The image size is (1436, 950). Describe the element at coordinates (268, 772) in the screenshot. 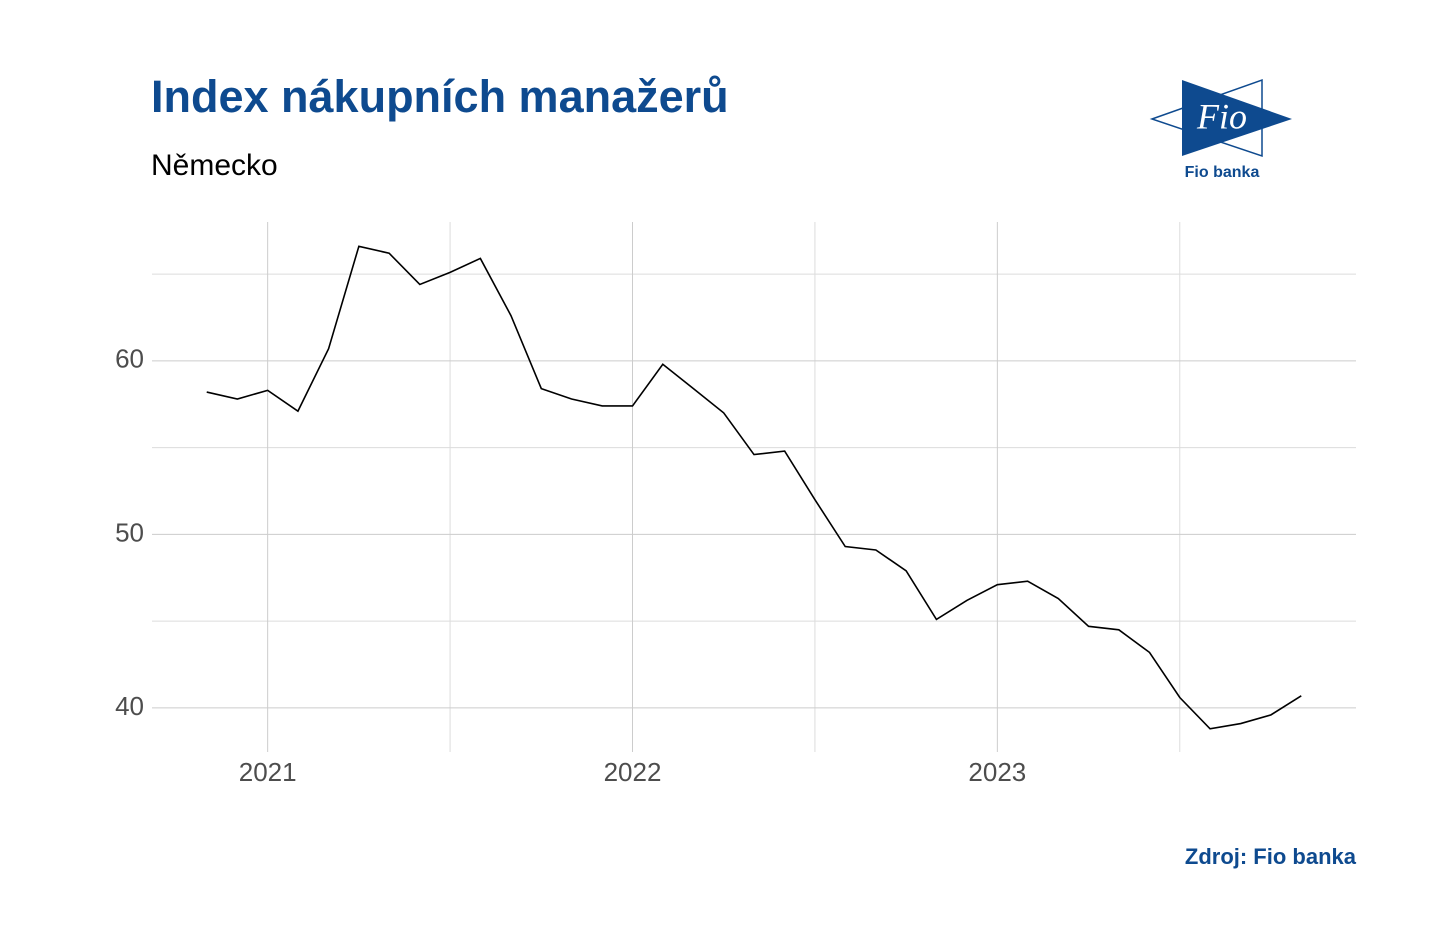

I see `x-tick-label: 2021` at that location.